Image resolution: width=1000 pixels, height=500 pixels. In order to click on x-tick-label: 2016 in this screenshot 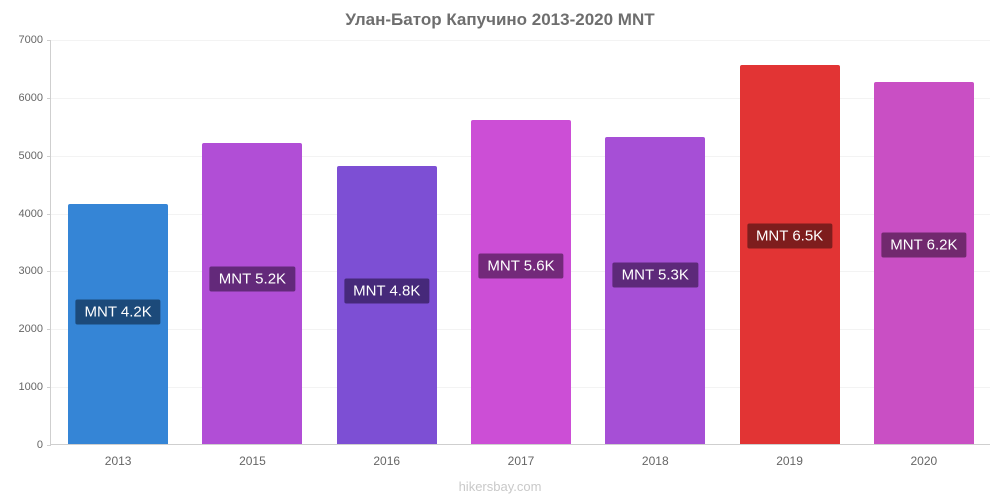, I will do `click(387, 461)`.